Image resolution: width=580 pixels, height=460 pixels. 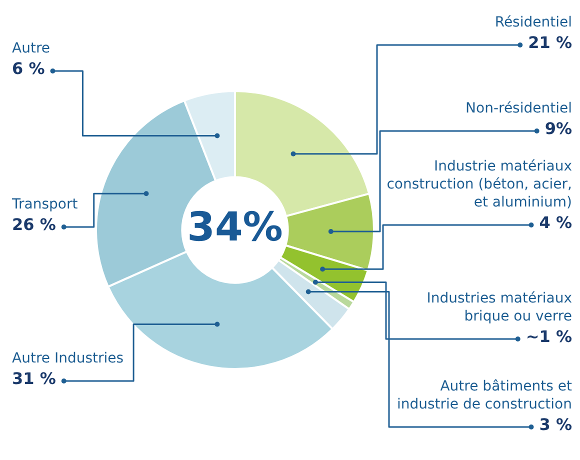 I want to click on slice-label: Autre Industries, so click(x=68, y=358).